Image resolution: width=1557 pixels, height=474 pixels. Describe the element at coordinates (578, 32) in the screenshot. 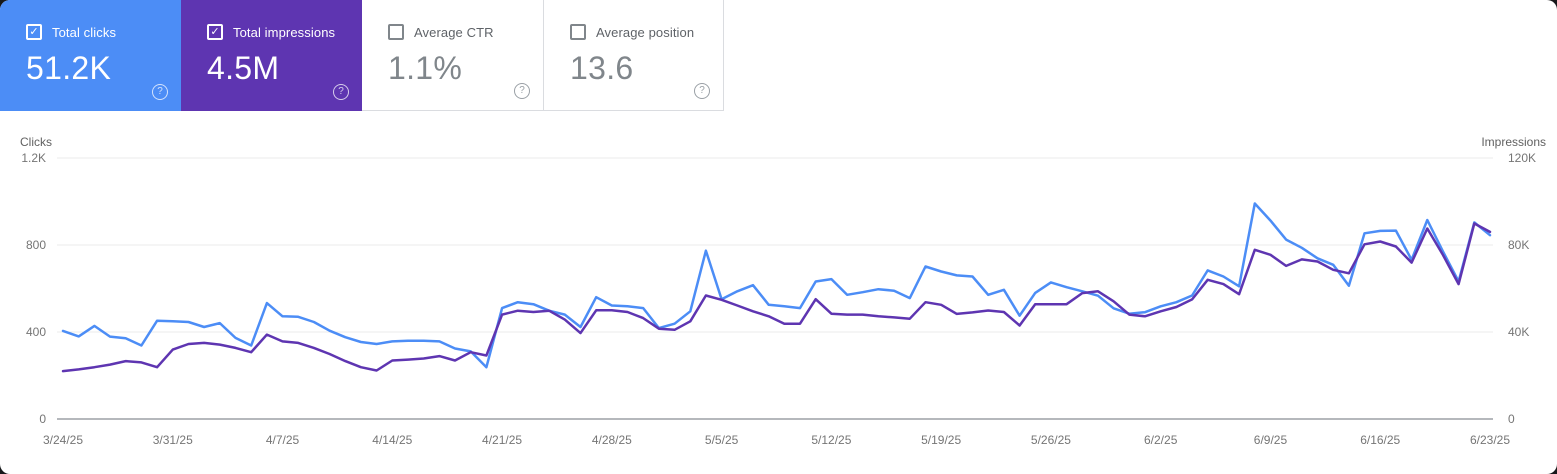

I see `average-position-checkbox` at that location.